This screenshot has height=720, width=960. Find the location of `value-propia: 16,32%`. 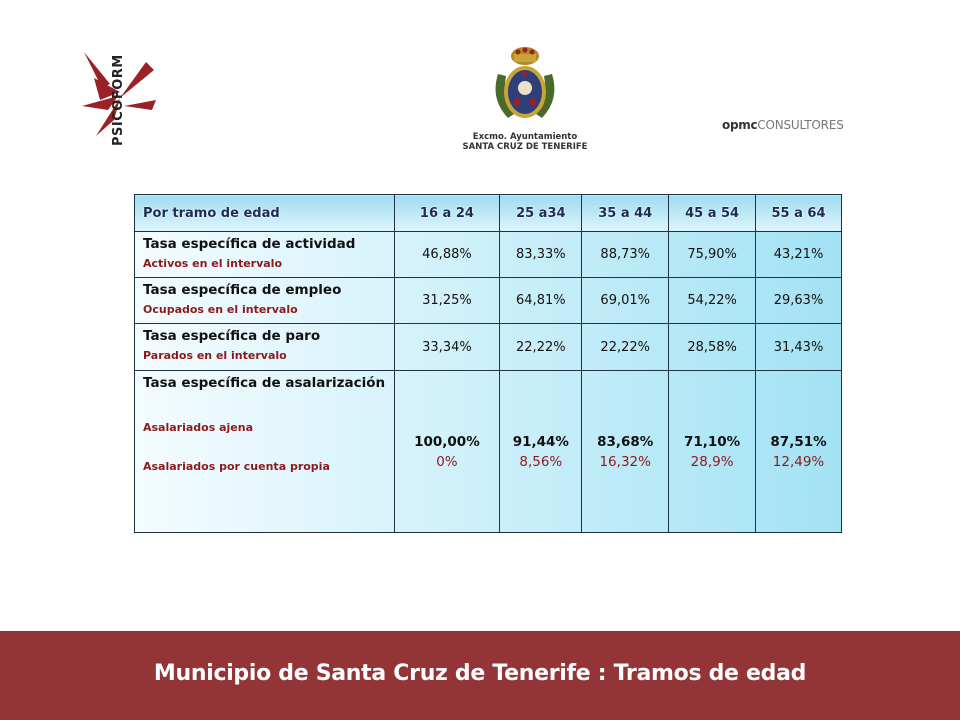

value-propia: 16,32% is located at coordinates (625, 461).